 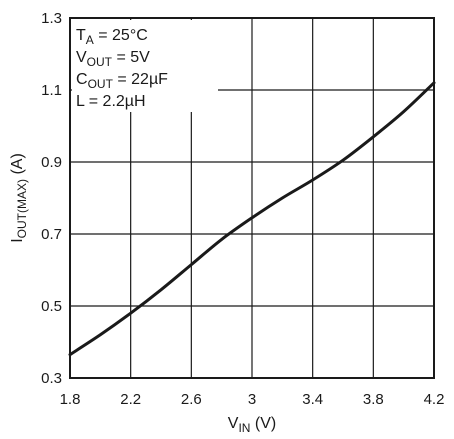 I want to click on y-tick-label: 0.3, so click(x=51, y=378).